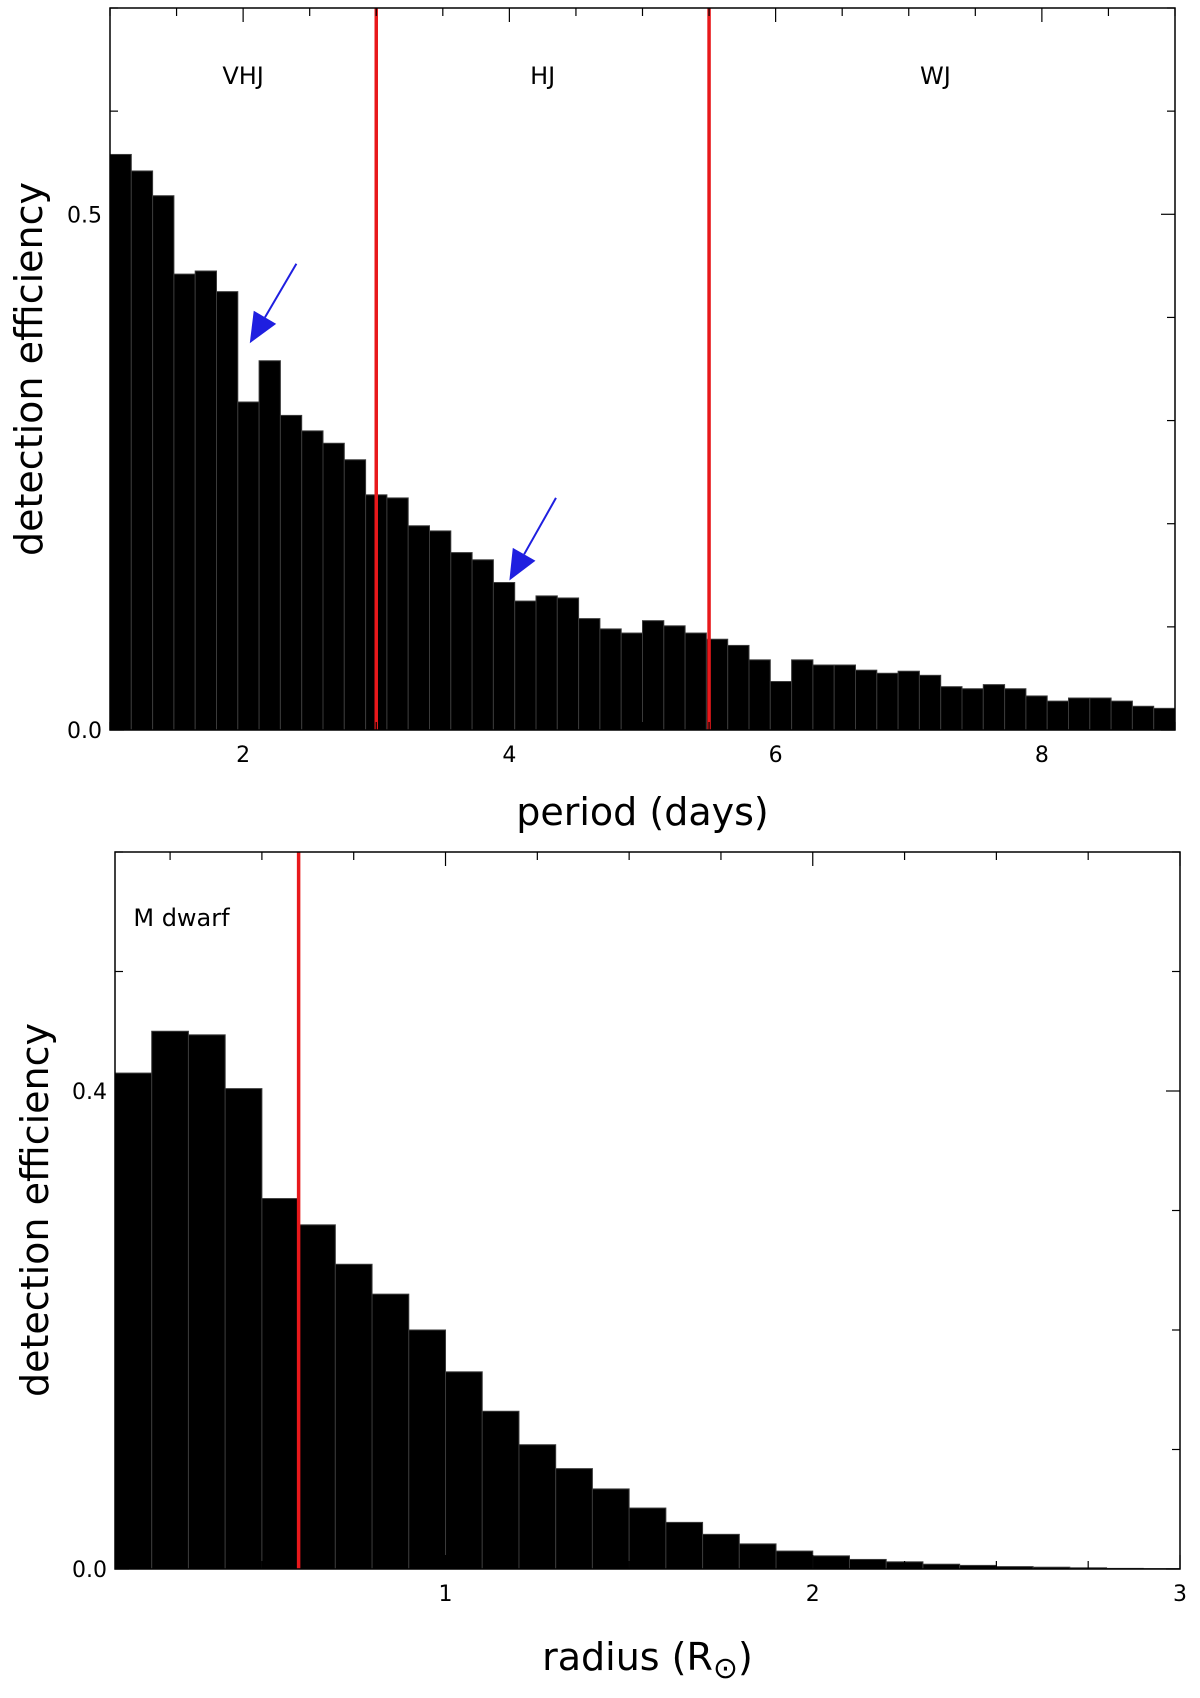  What do you see at coordinates (1042, 755) in the screenshot?
I see `x-tick-label: 8` at bounding box center [1042, 755].